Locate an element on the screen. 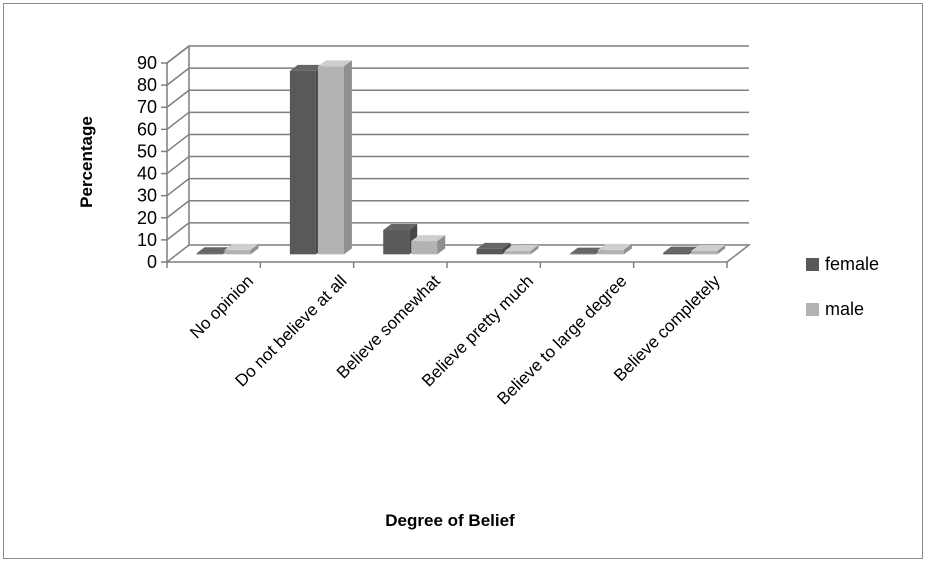  y-tick-label: 20 is located at coordinates (147, 218).